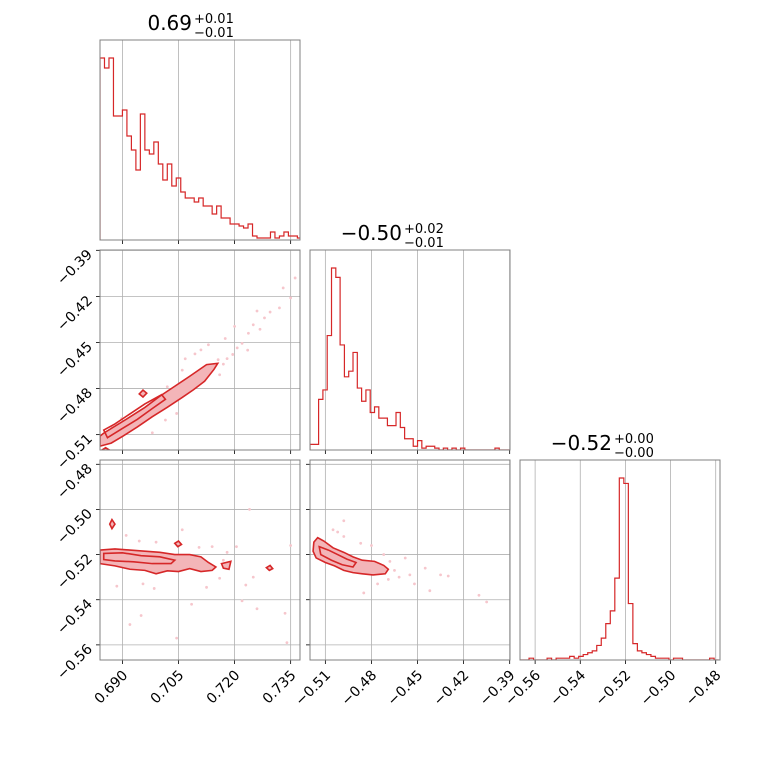 The image size is (760, 760). I want to click on y-tick-label: −0.56, so click(75, 662).